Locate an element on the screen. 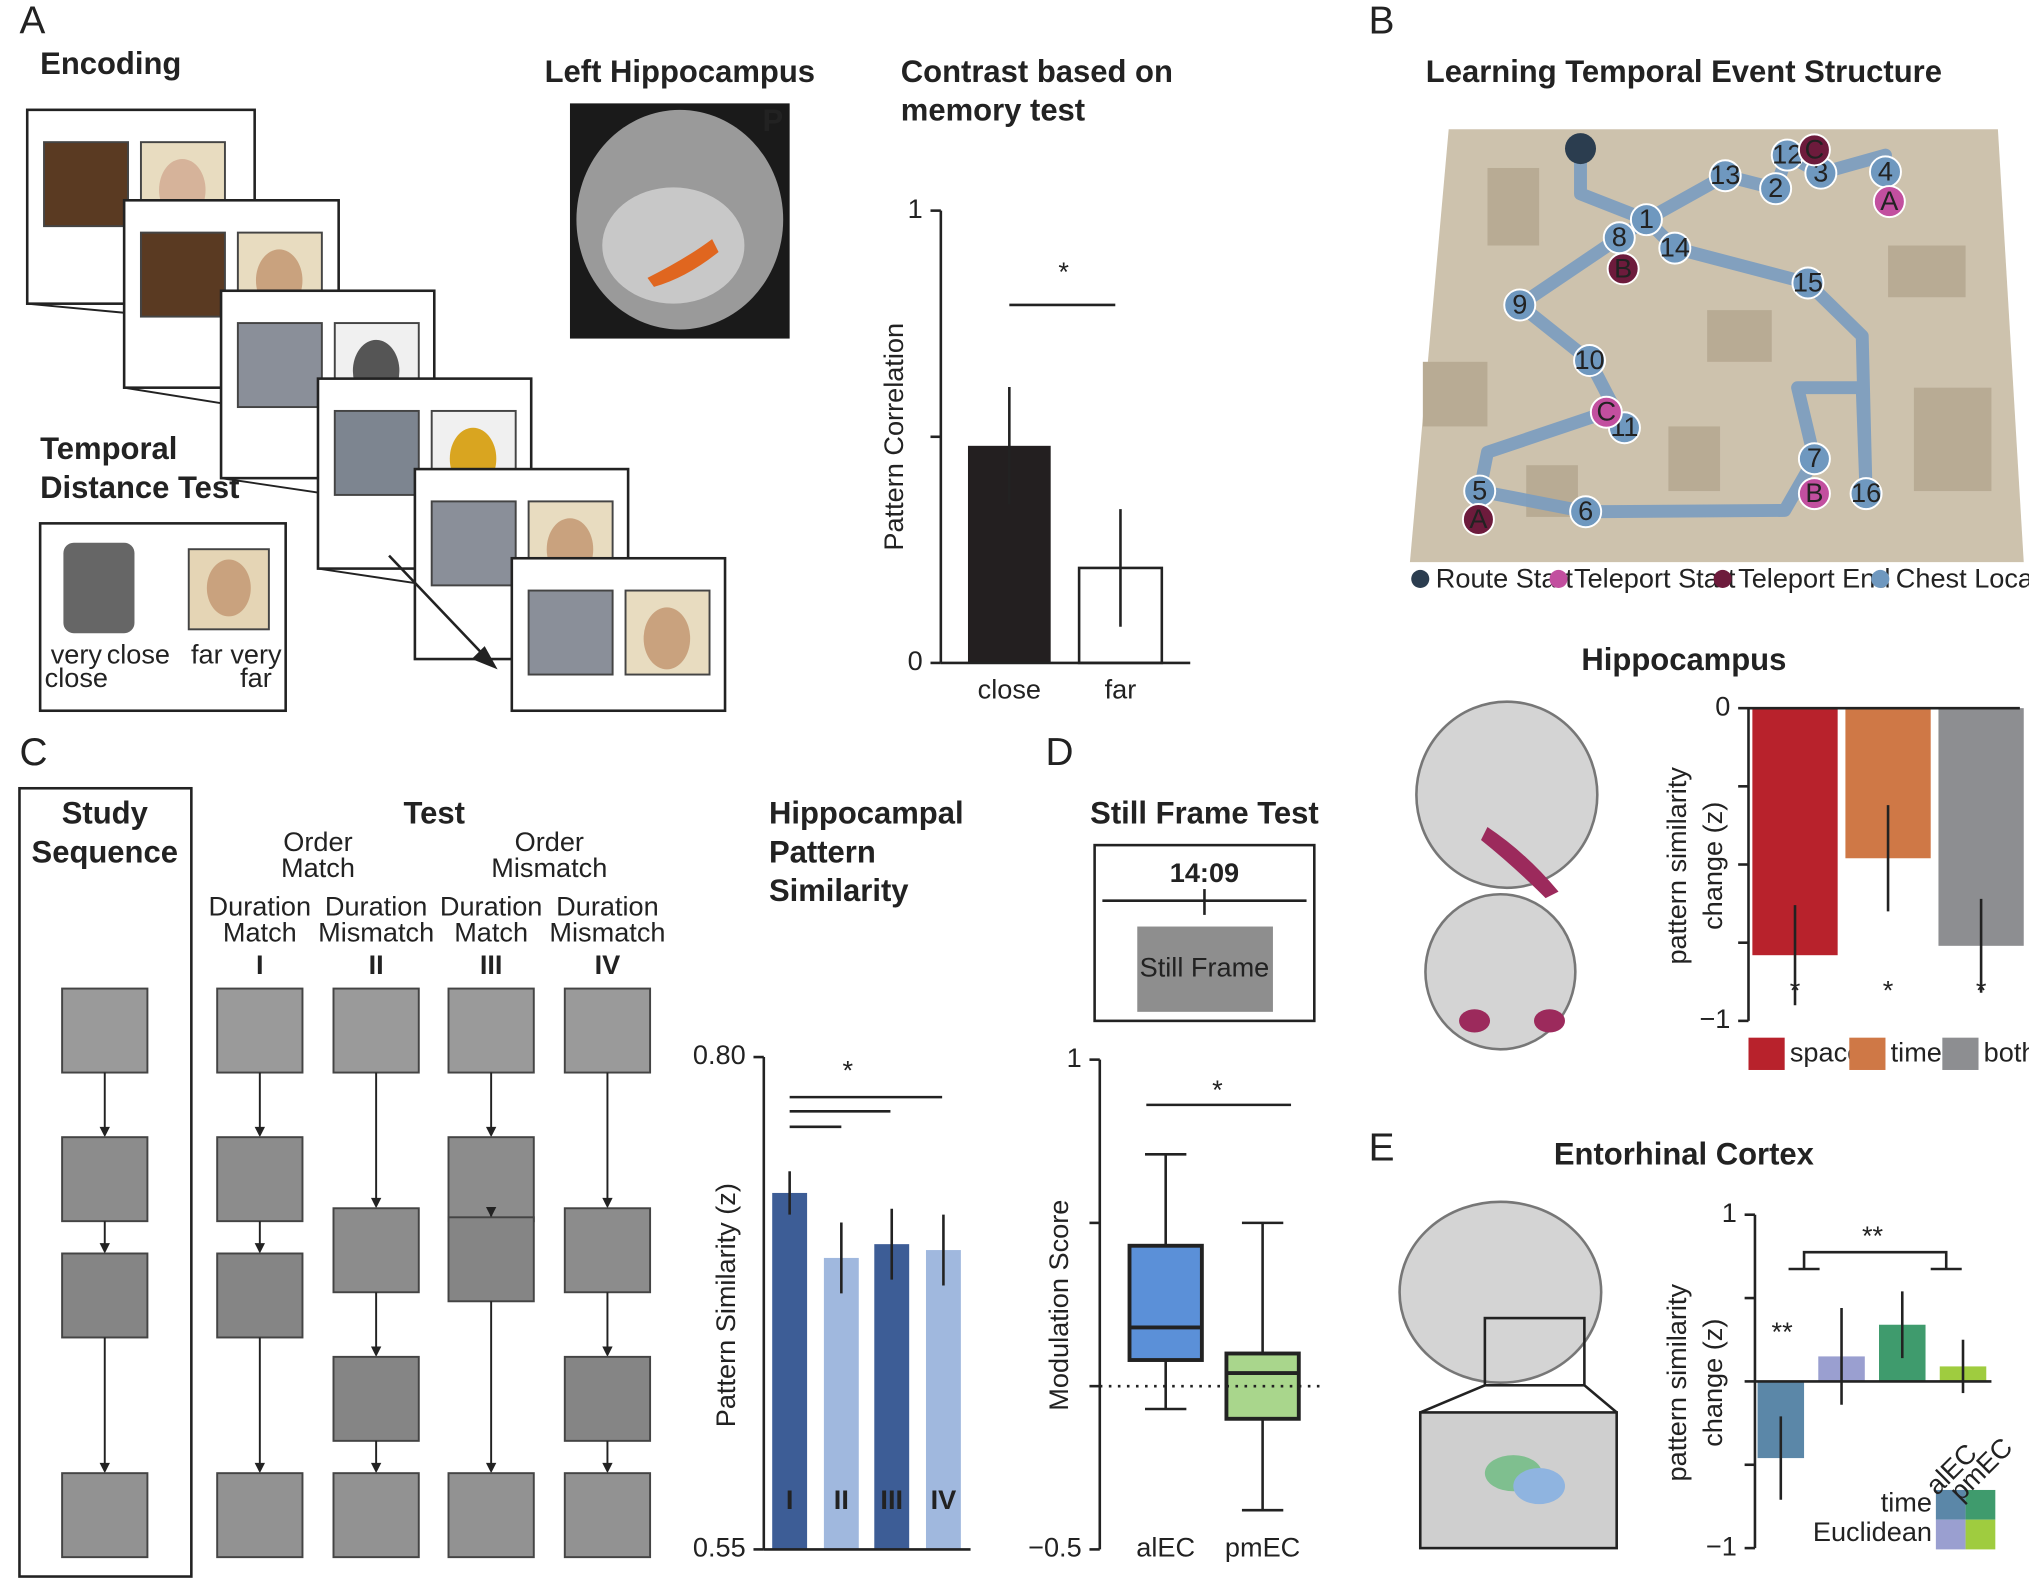 The height and width of the screenshot is (1583, 2029). legend-label: both is located at coordinates (2006, 1052).